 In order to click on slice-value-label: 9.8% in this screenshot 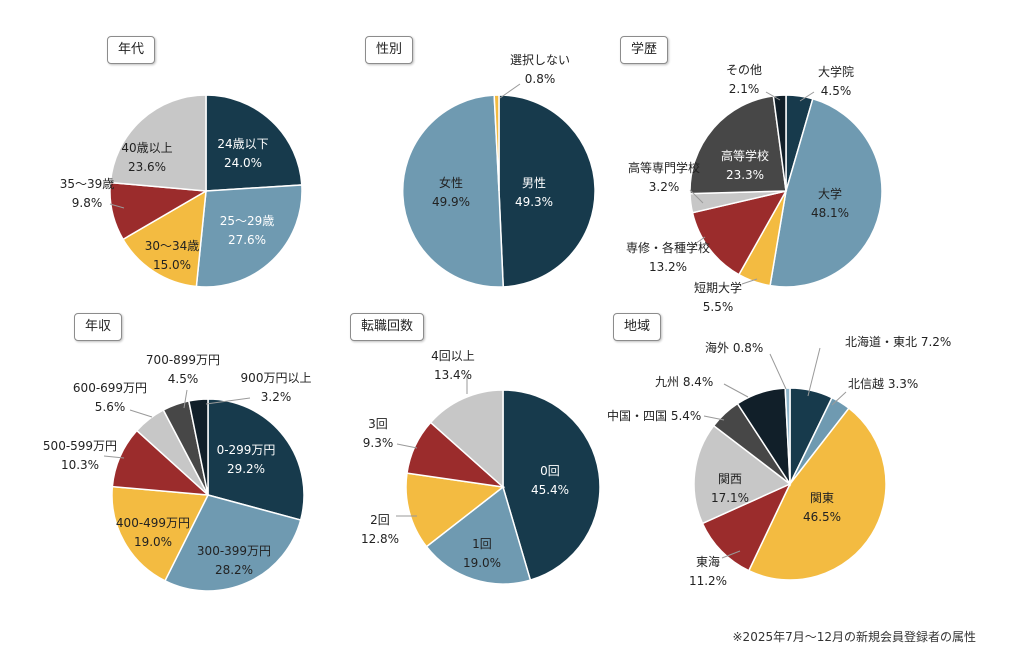, I will do `click(87, 203)`.